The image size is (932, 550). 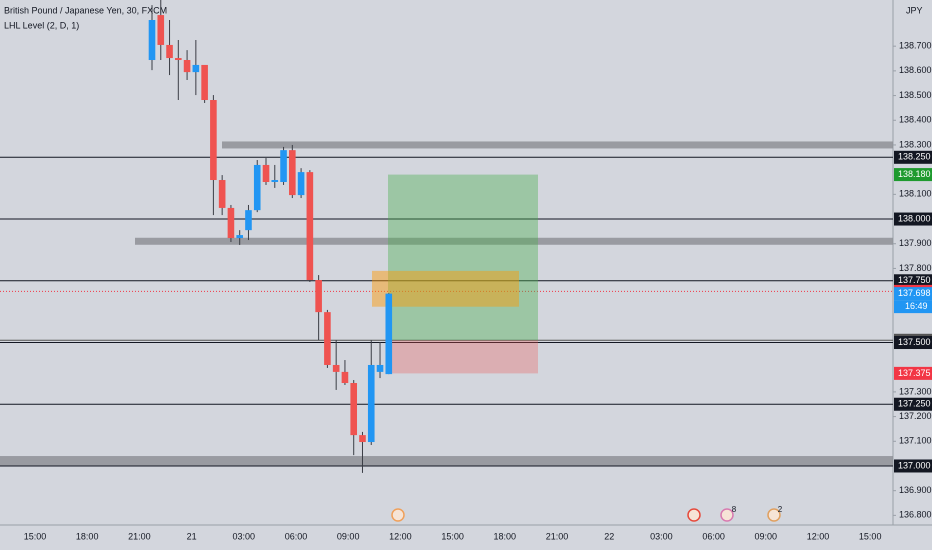 What do you see at coordinates (914, 10) in the screenshot?
I see `currency-label: JPY` at bounding box center [914, 10].